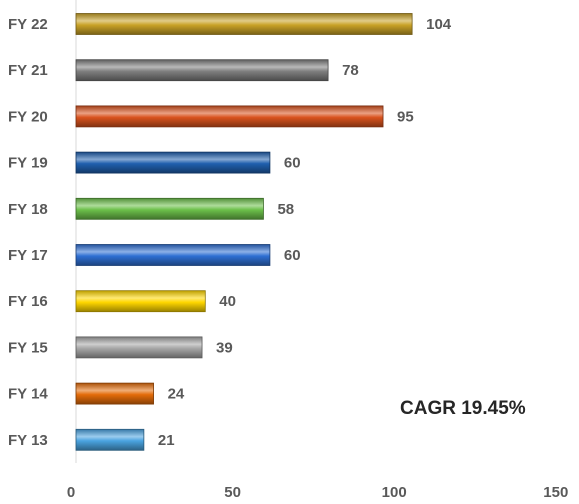 This screenshot has width=579, height=504. What do you see at coordinates (176, 394) in the screenshot?
I see `value-label: 24` at bounding box center [176, 394].